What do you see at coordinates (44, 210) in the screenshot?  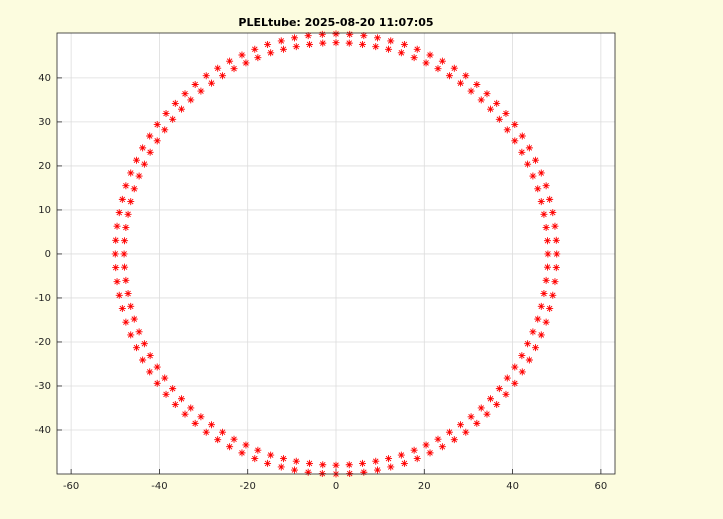 I see `y-tick-label: 10` at bounding box center [44, 210].